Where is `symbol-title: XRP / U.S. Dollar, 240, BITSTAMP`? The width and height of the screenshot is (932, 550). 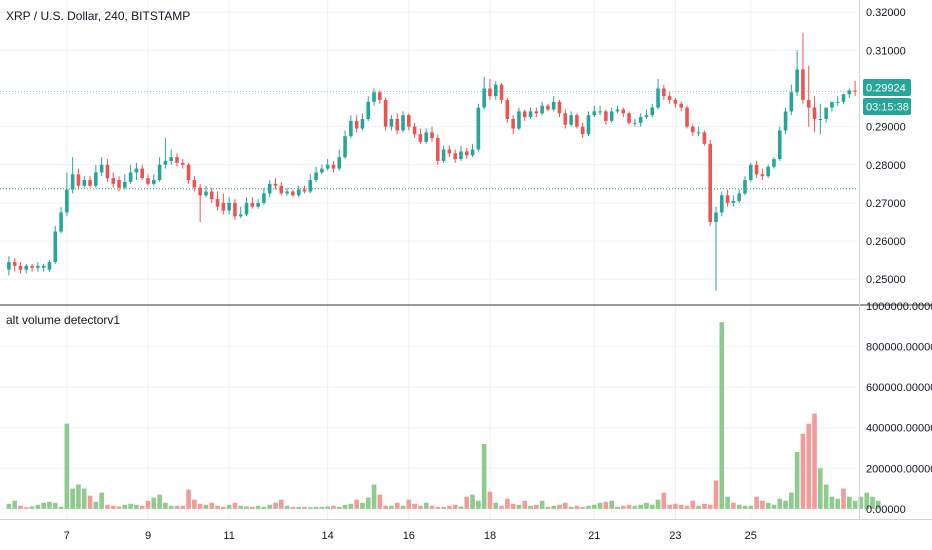
symbol-title: XRP / U.S. Dollar, 240, BITSTAMP is located at coordinates (98, 16).